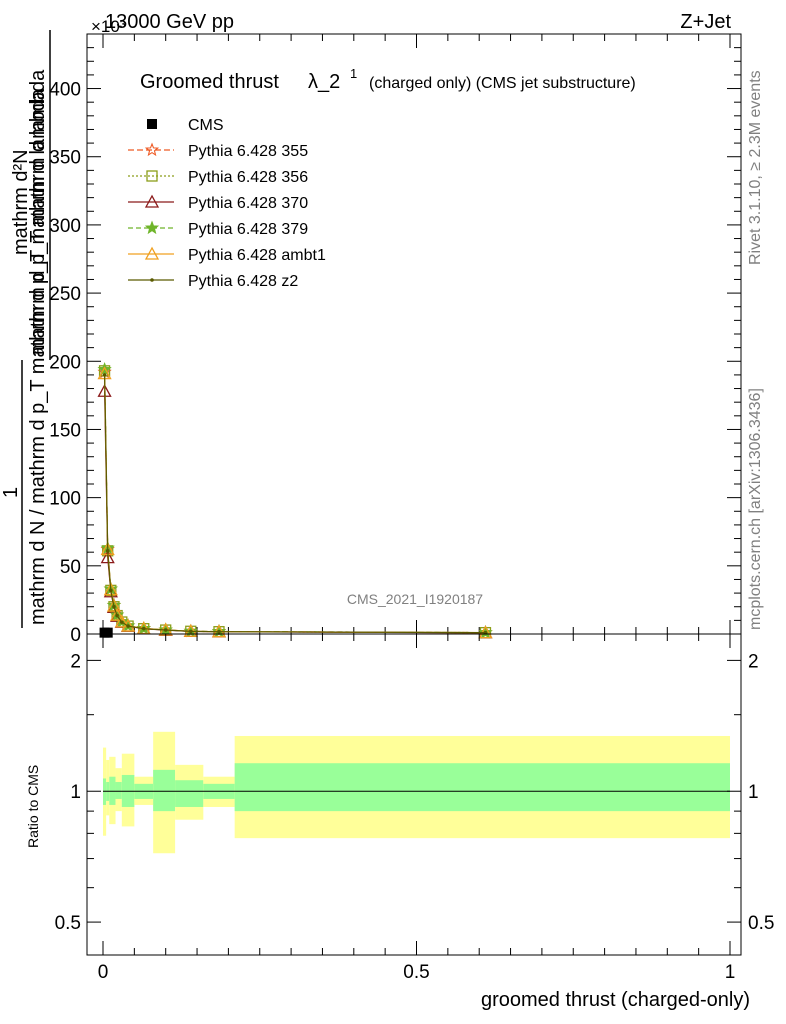  I want to click on title-lambda: λ_2, so click(324, 82).